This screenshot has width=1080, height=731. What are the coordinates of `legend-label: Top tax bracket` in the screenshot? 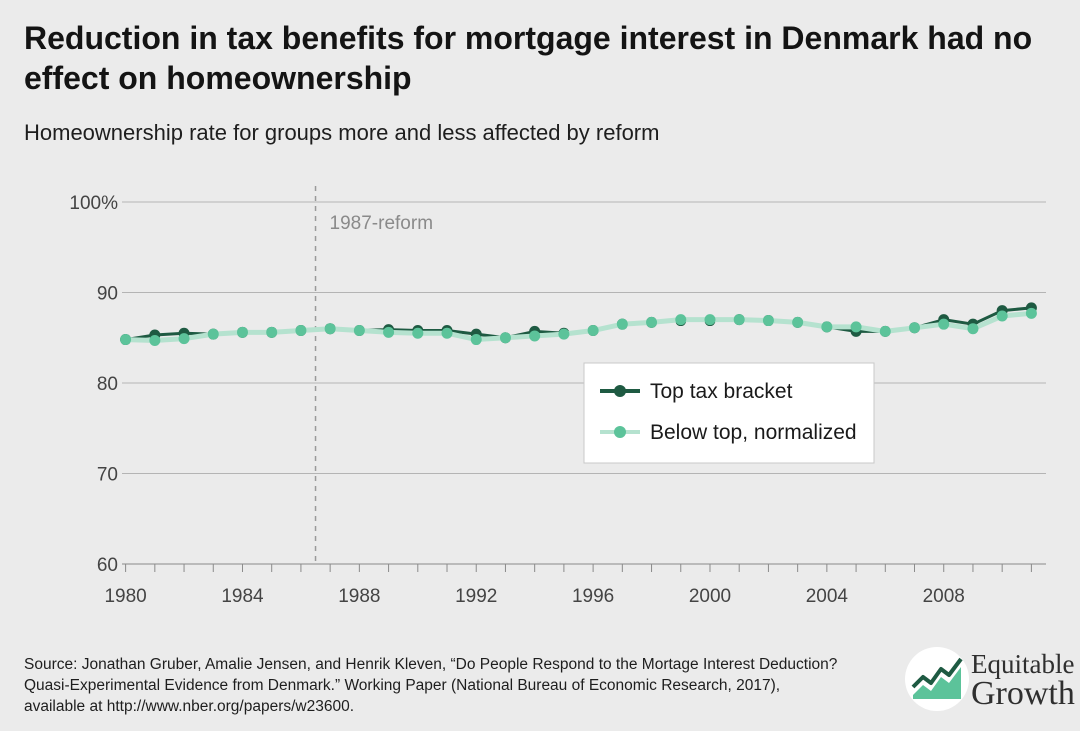 It's located at (721, 391).